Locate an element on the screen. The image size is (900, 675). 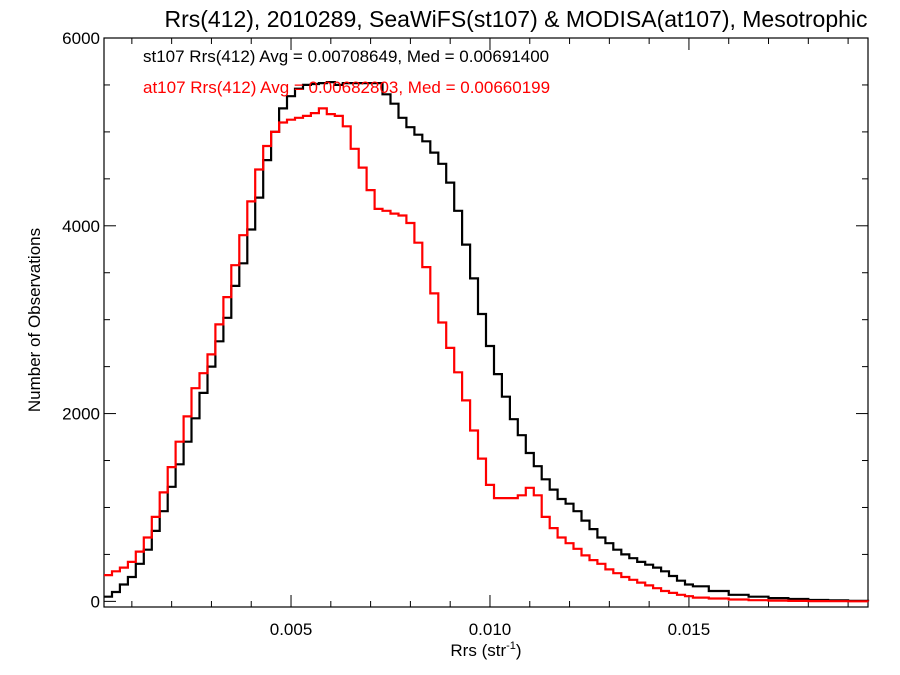
x-axis-label-superscript: -1 is located at coordinates (511, 646).